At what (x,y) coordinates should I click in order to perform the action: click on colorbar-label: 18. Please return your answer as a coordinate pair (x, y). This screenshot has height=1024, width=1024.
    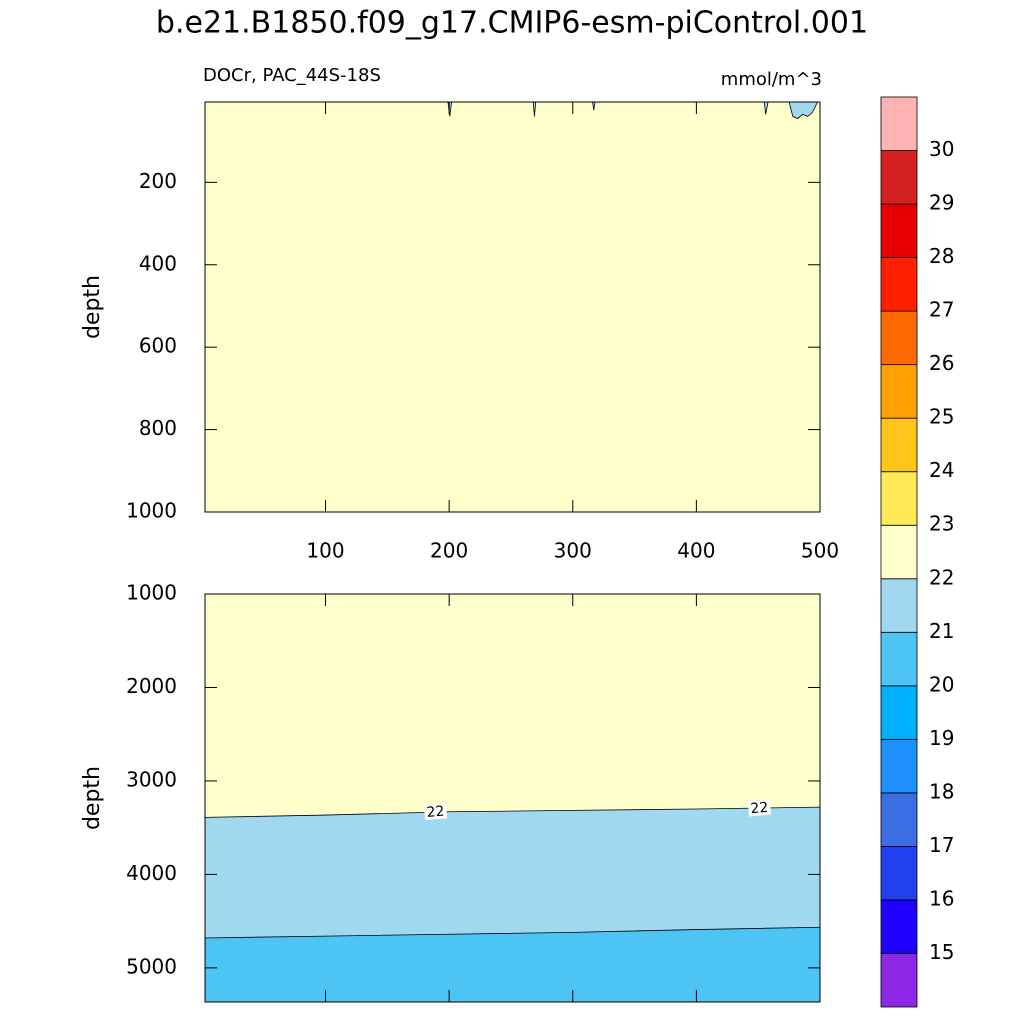
    Looking at the image, I should click on (941, 791).